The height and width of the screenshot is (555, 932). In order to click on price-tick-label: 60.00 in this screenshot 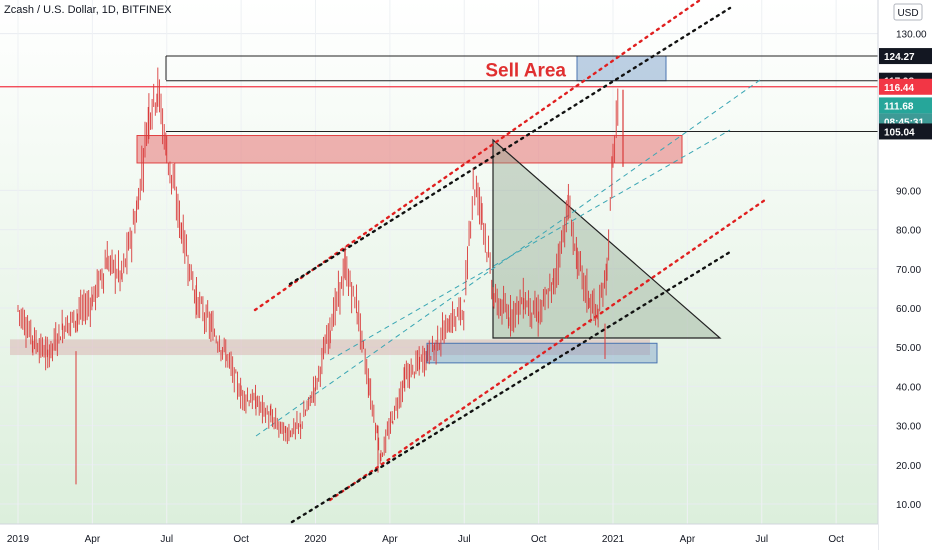, I will do `click(908, 309)`.